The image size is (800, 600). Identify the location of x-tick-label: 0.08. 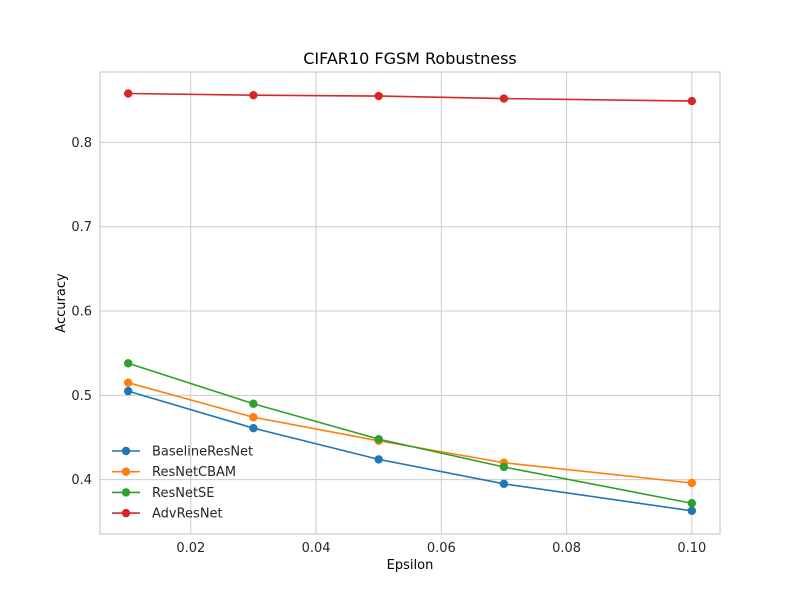
(566, 548).